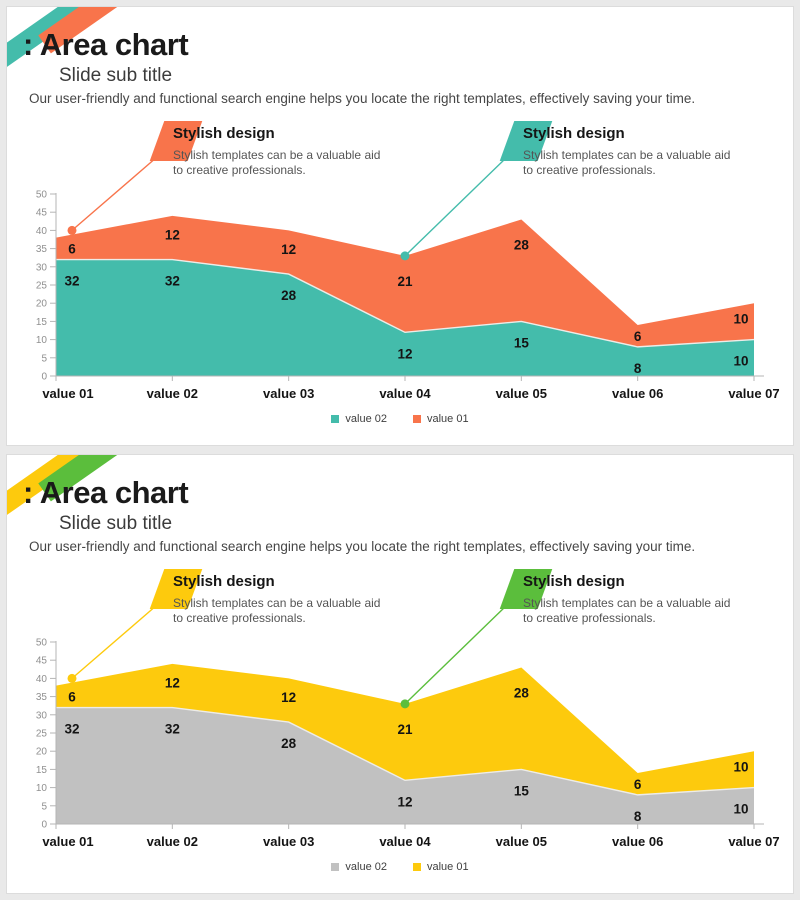 This screenshot has width=800, height=900. Describe the element at coordinates (172, 841) in the screenshot. I see `x-axis-category-label: value 02` at that location.